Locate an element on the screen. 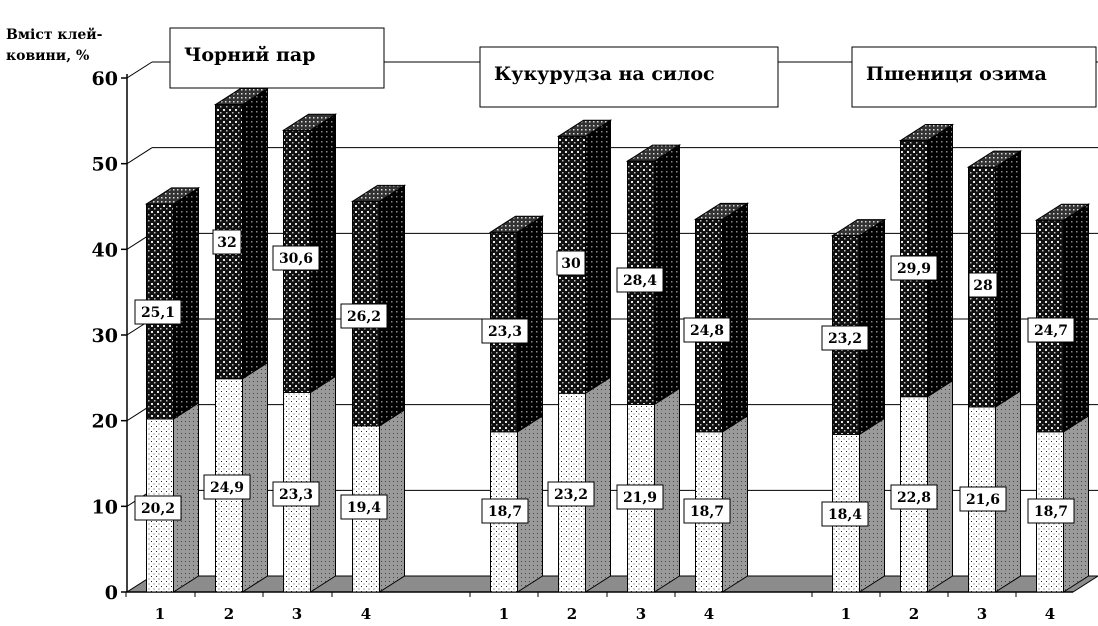  data-label: 19,4 is located at coordinates (364, 508).